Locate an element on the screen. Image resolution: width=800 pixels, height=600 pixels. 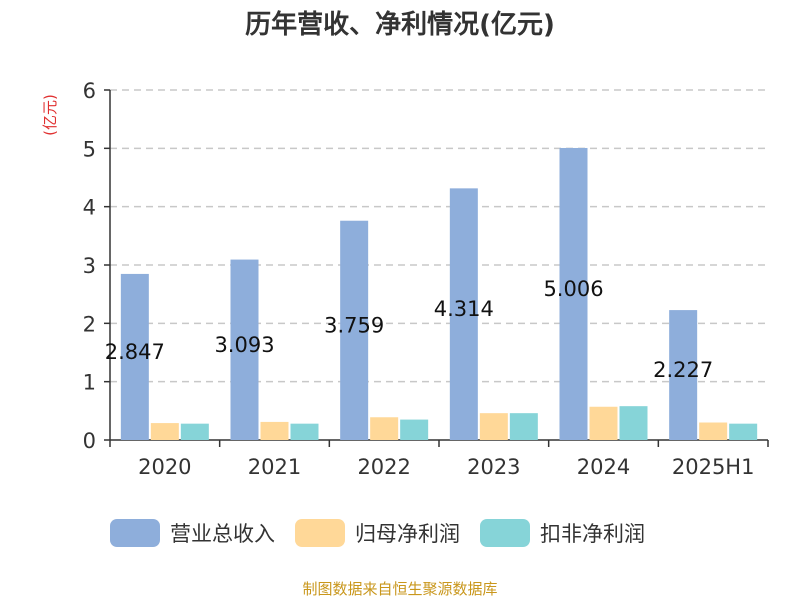
legend-item-deducted-profit: 扣非净利润 is located at coordinates (562, 533).